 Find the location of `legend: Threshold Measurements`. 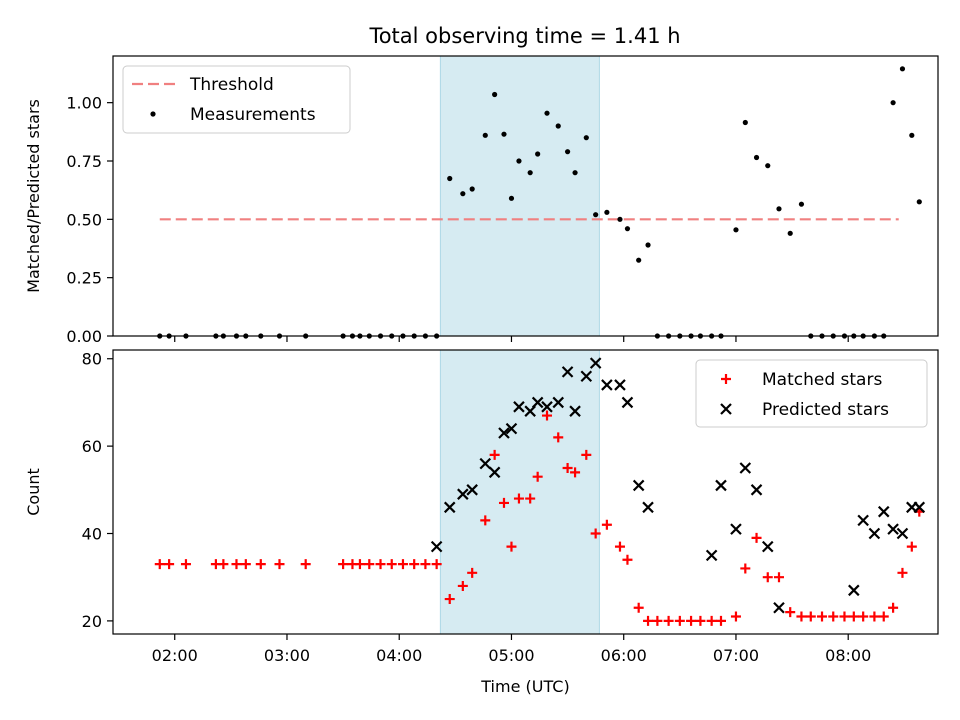

legend: Threshold Measurements is located at coordinates (236, 99).